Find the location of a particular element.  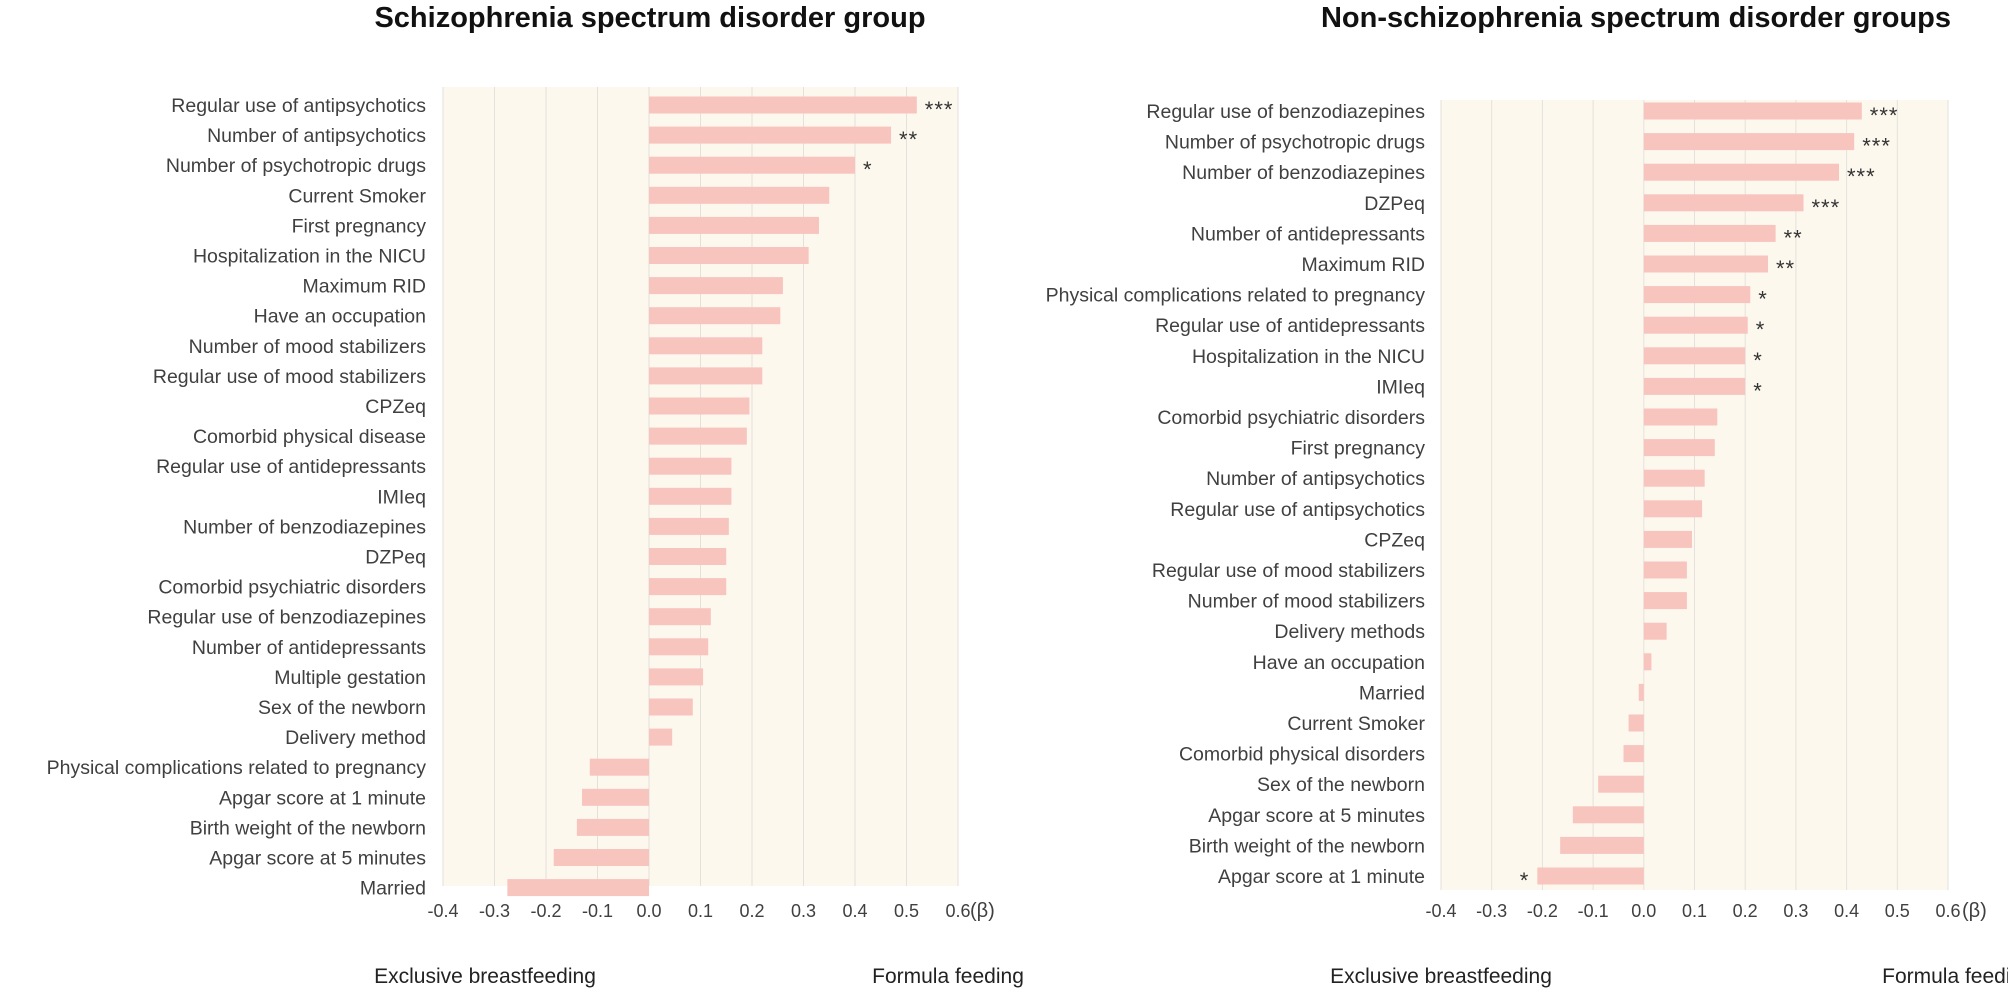

chart1-direction-label-right: Formula feeding is located at coordinates (948, 976).